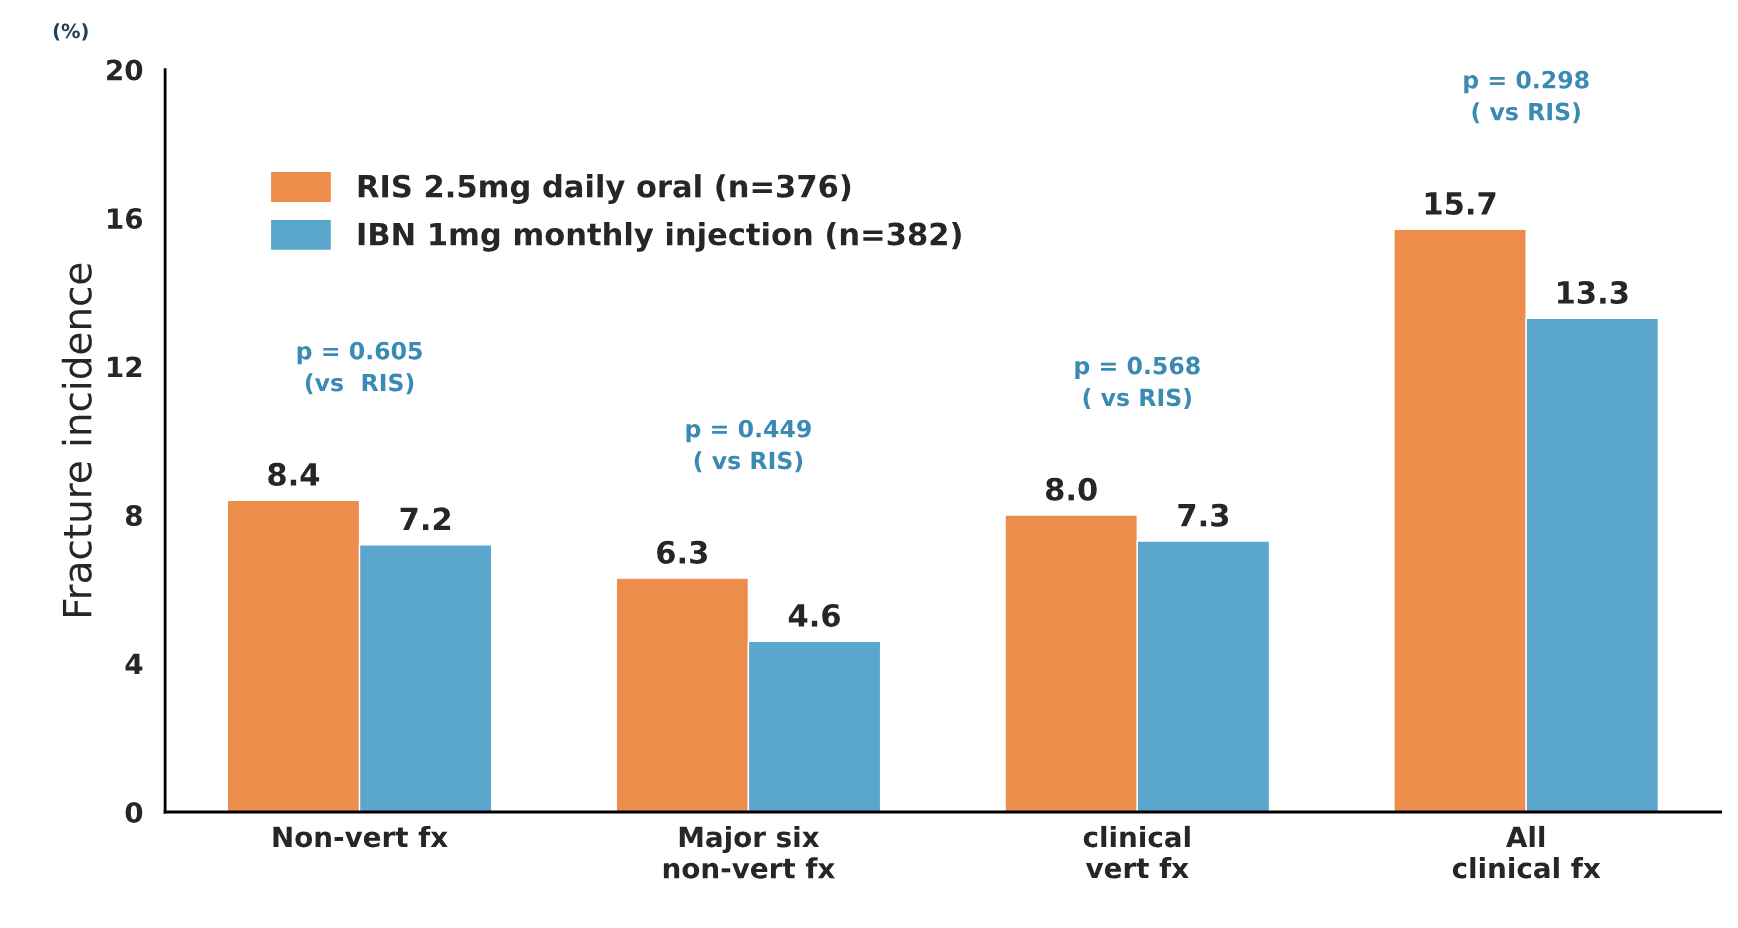 The image size is (1738, 928). I want to click on data-label: 8.0, so click(1071, 489).